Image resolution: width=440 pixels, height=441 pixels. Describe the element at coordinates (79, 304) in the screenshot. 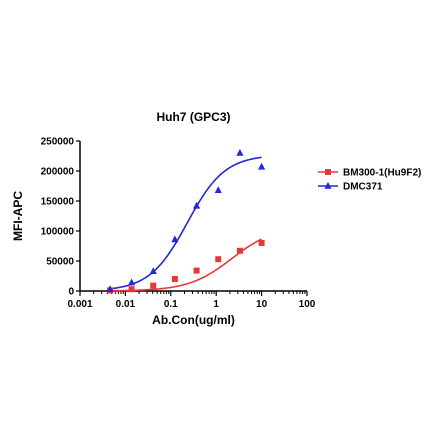

I see `x-tick-label: 0.001` at that location.